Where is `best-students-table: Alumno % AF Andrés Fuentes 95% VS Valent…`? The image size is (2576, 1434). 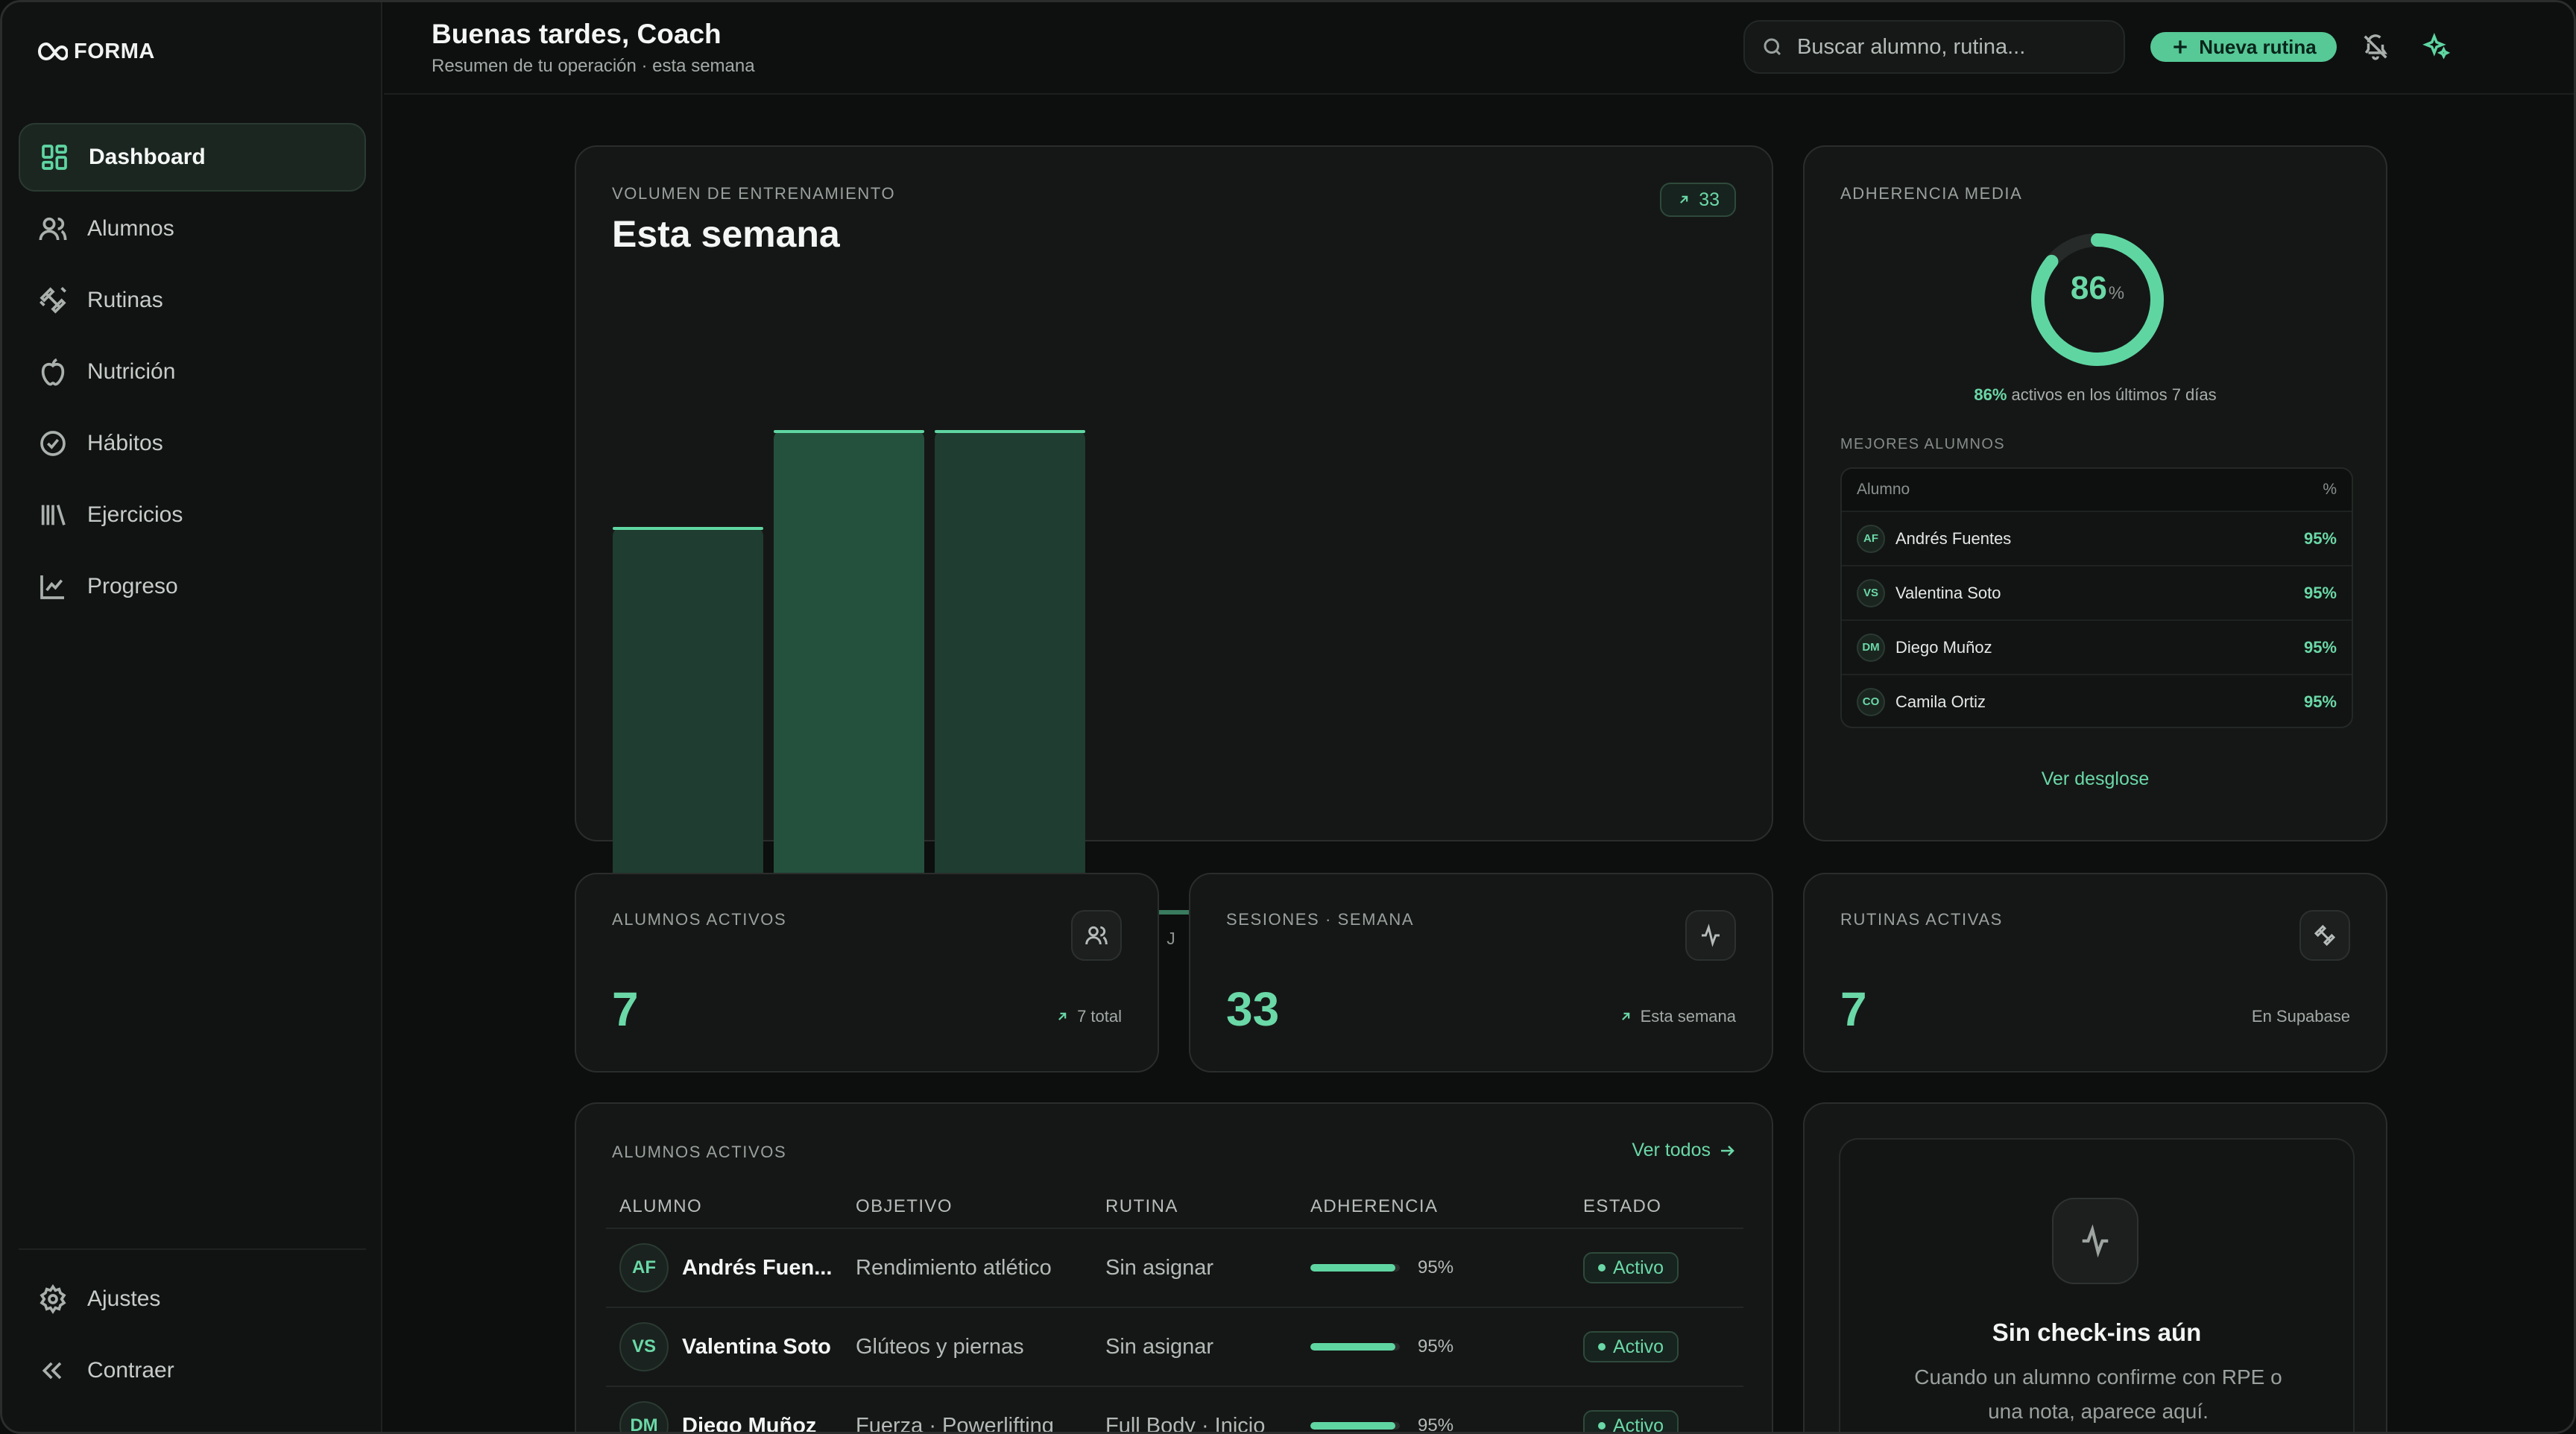
best-students-table: Alumno % AF Andrés Fuentes 95% VS Valent… is located at coordinates (2097, 598).